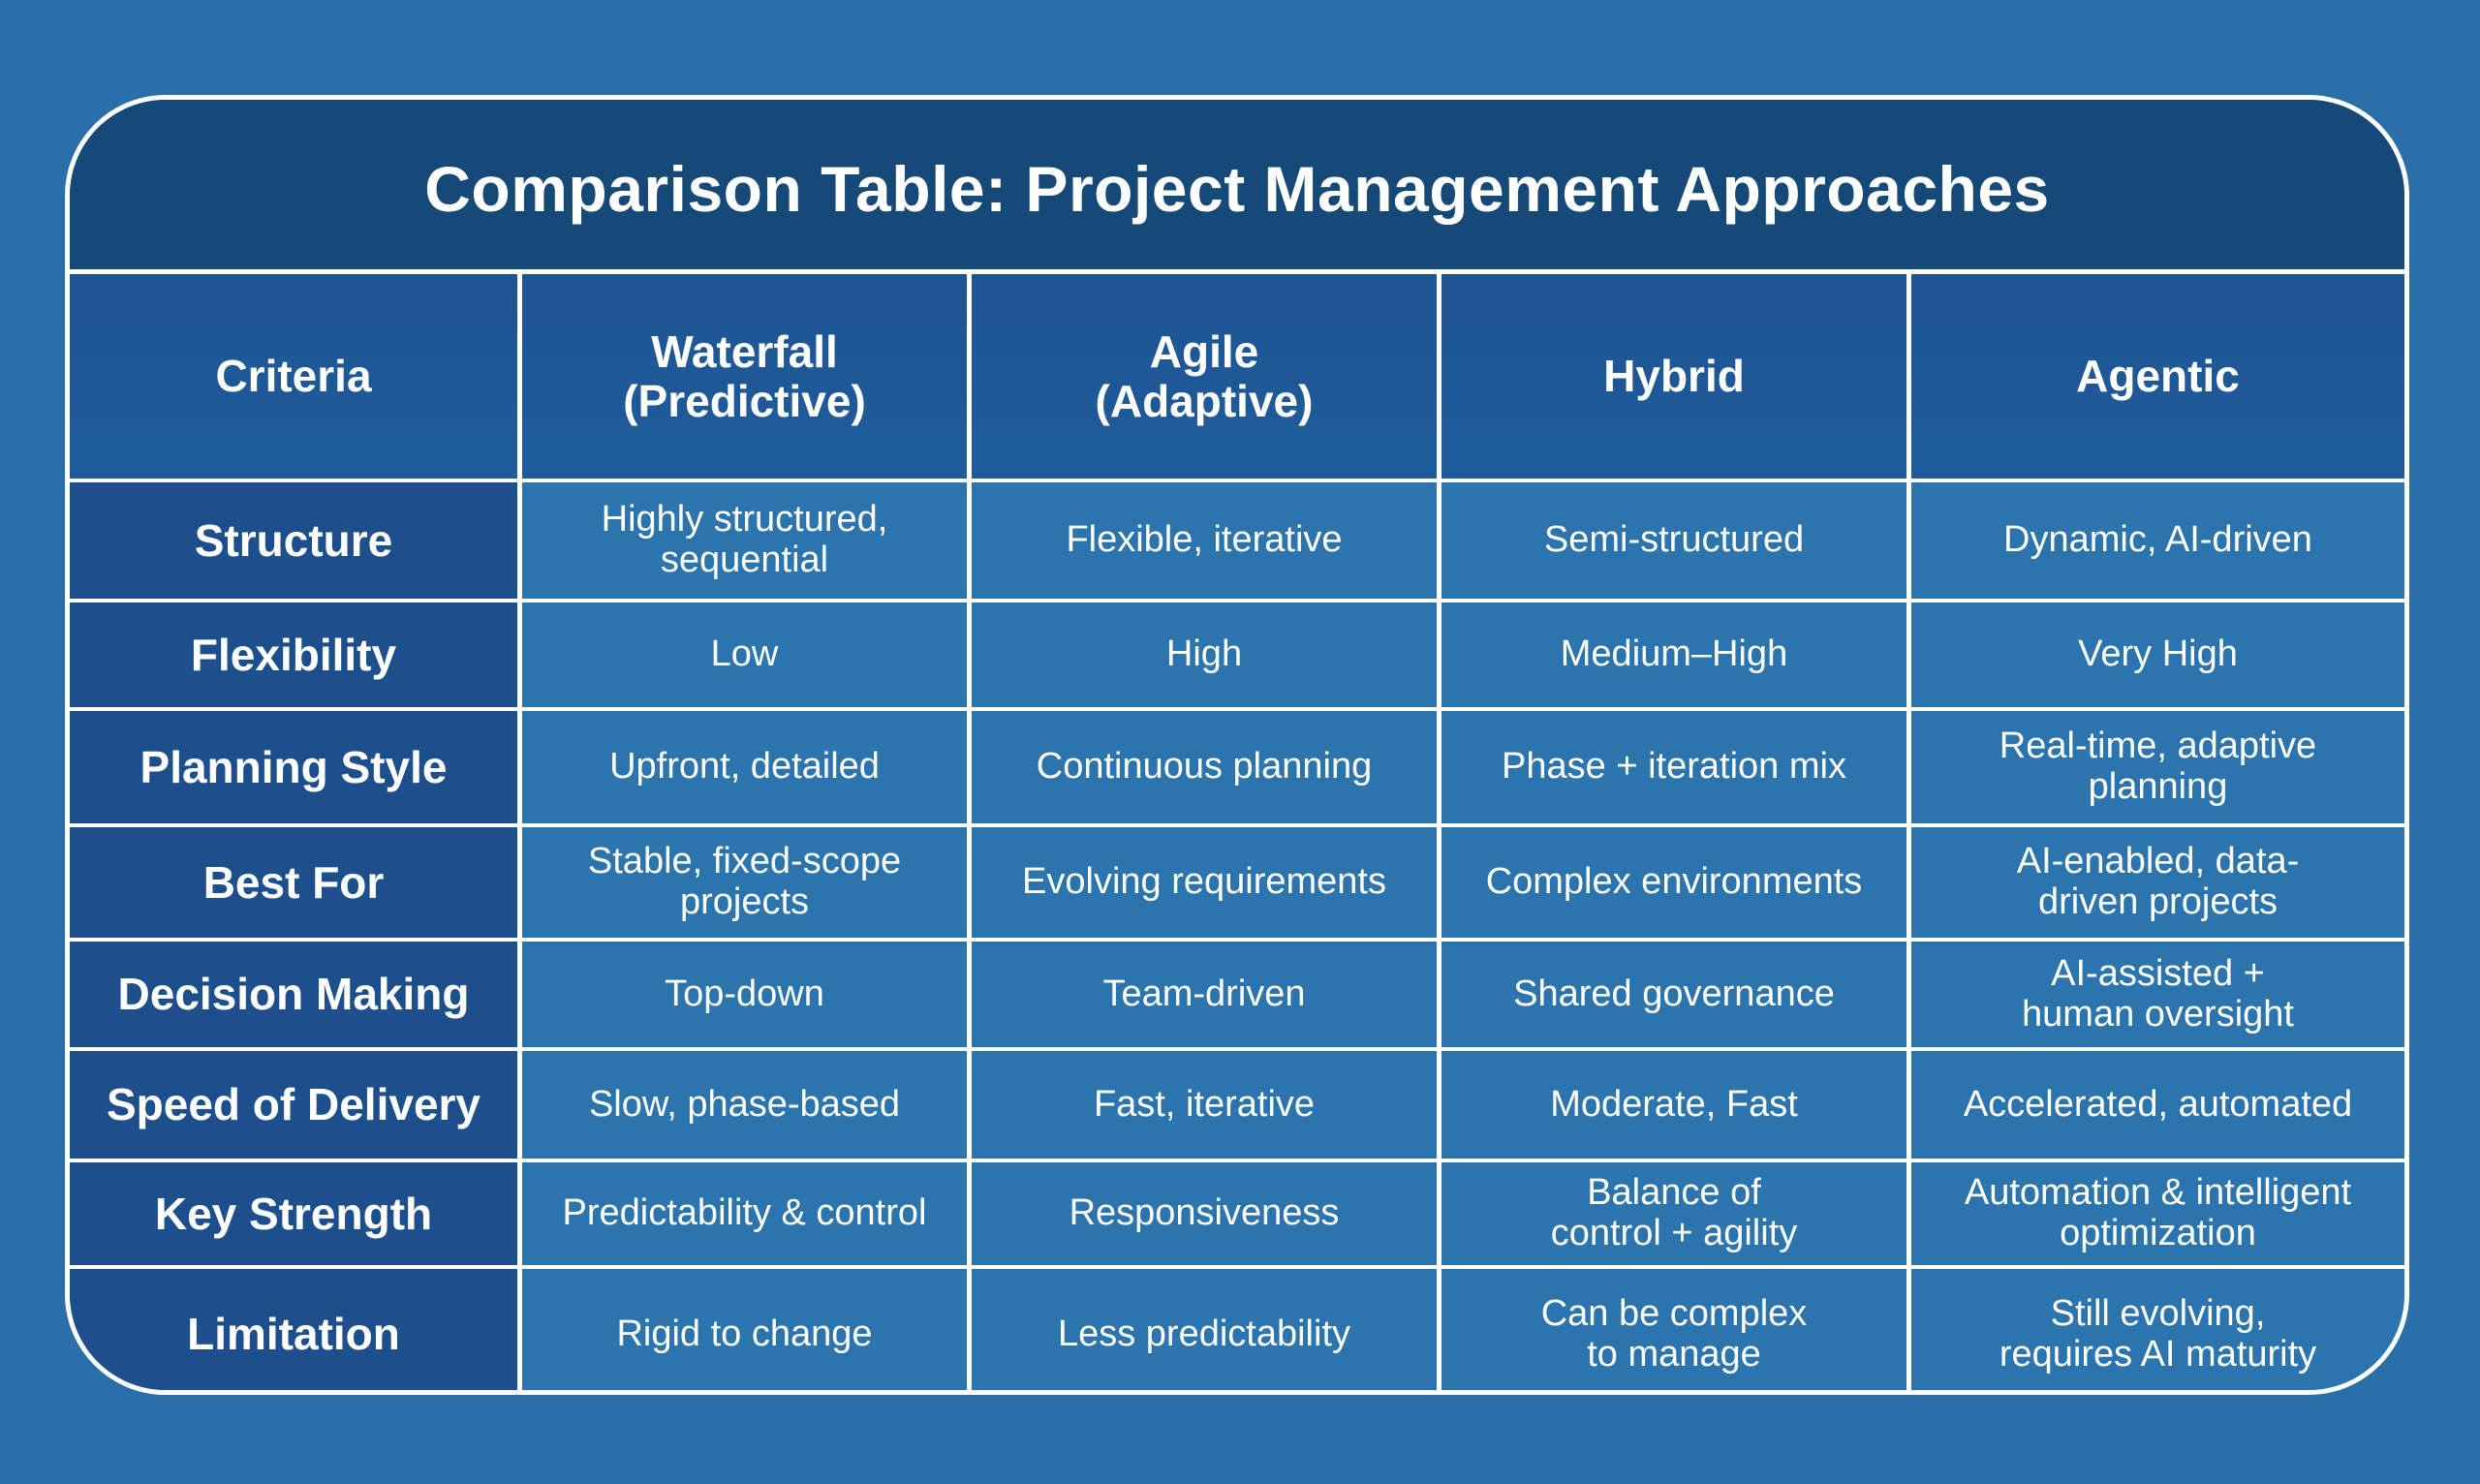 The image size is (2480, 1484). I want to click on header-agile: Agile (Adaptive), so click(1207, 378).